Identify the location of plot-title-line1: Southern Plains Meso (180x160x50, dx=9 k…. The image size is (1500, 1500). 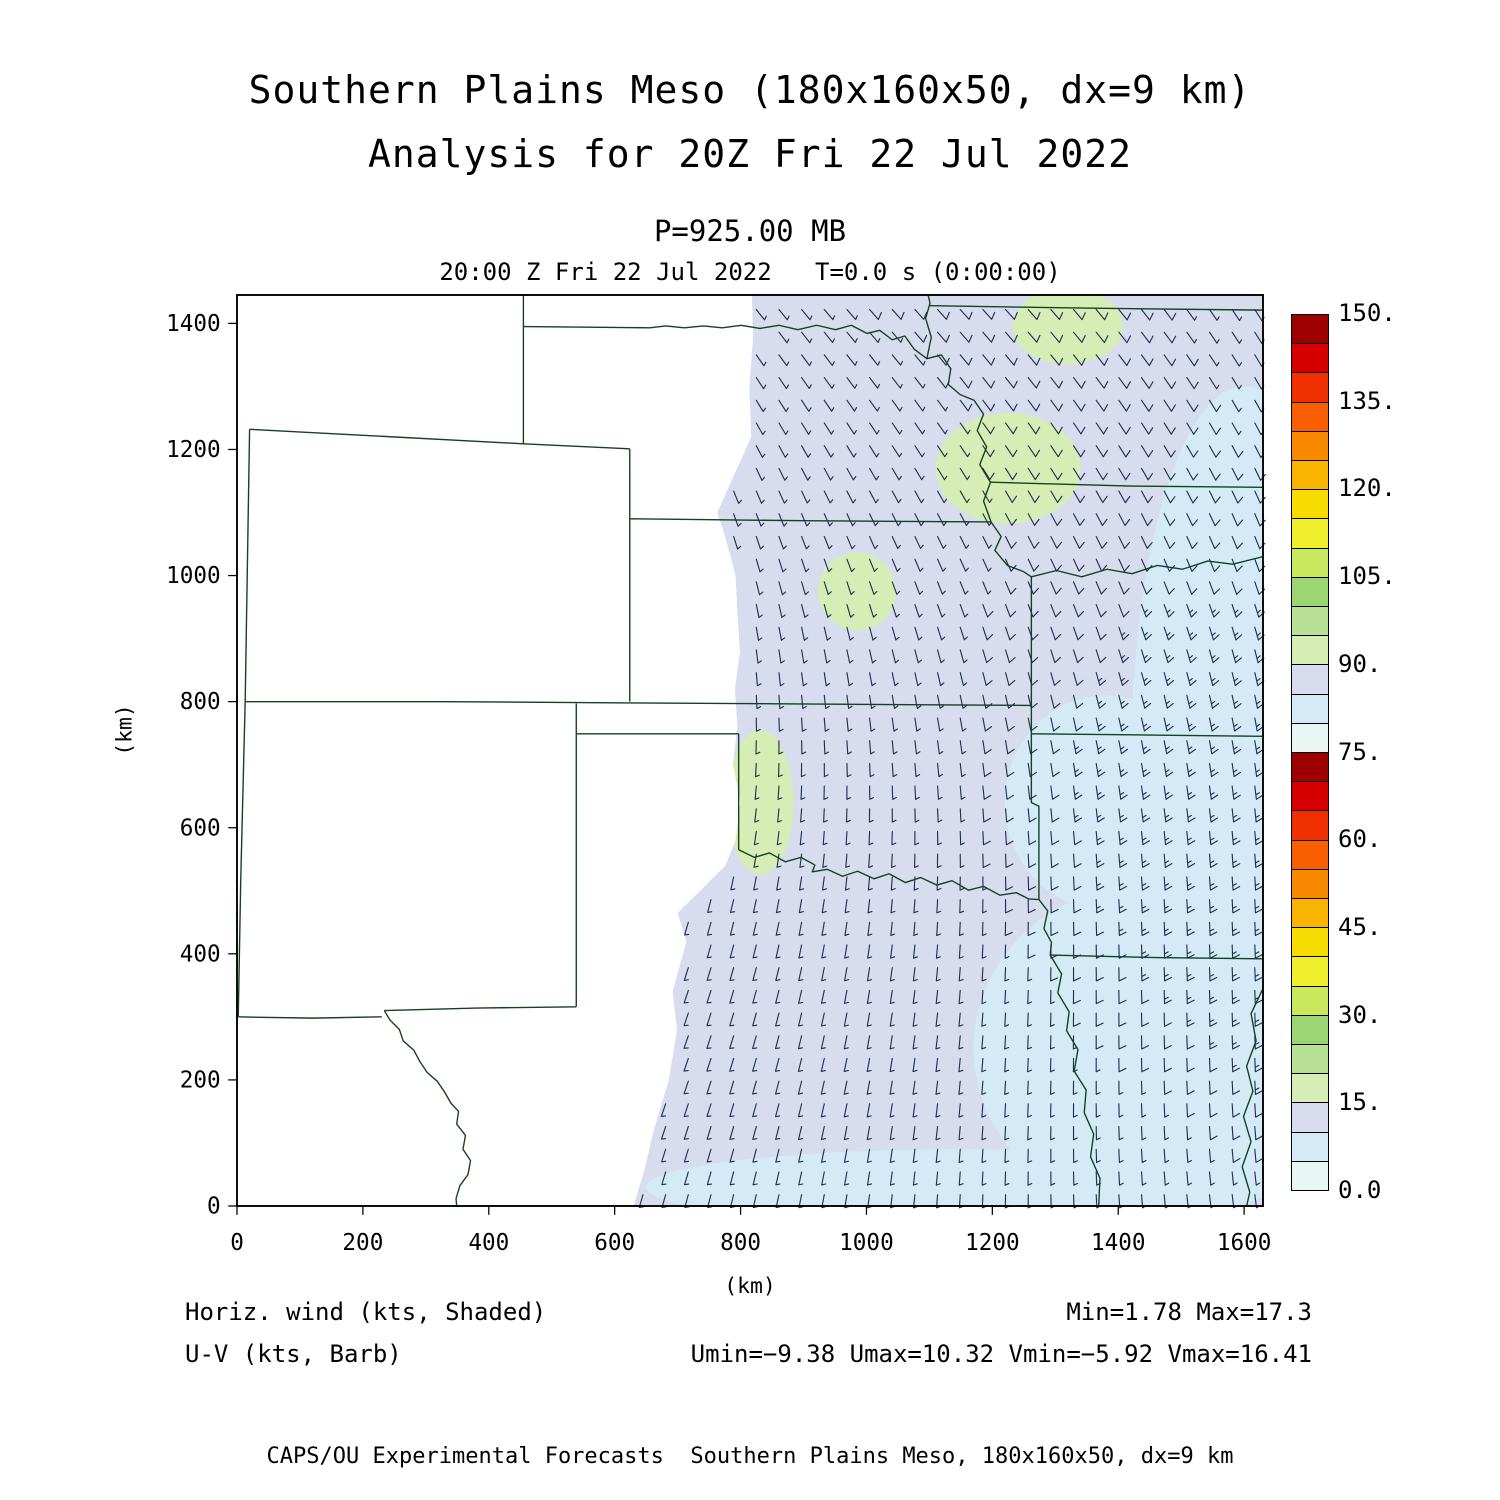
(750, 90).